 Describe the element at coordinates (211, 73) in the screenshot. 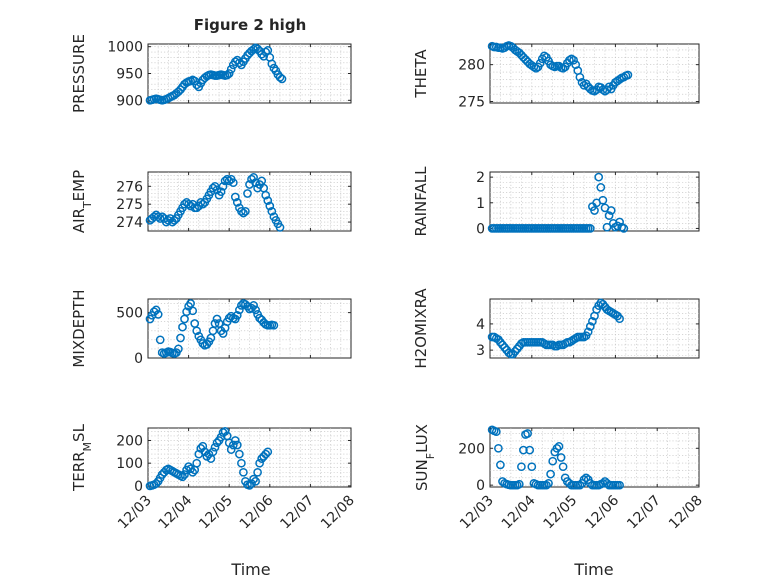

I see `pressure-subplot: 900 950 1000 PRESSURE` at that location.